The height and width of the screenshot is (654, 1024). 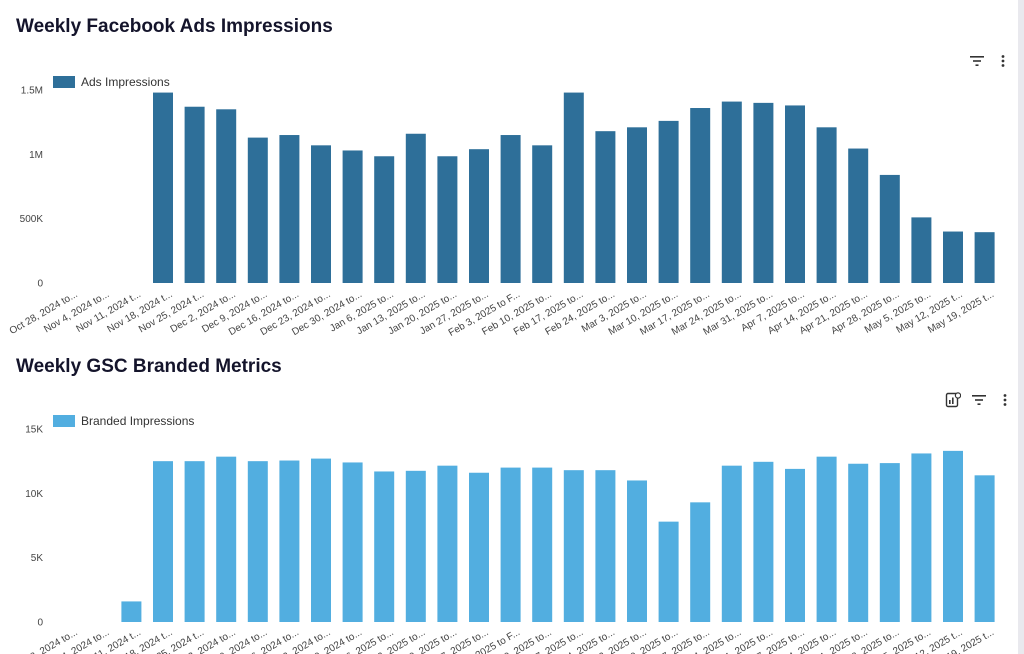 What do you see at coordinates (1021, 327) in the screenshot?
I see `scrollbar-track` at bounding box center [1021, 327].